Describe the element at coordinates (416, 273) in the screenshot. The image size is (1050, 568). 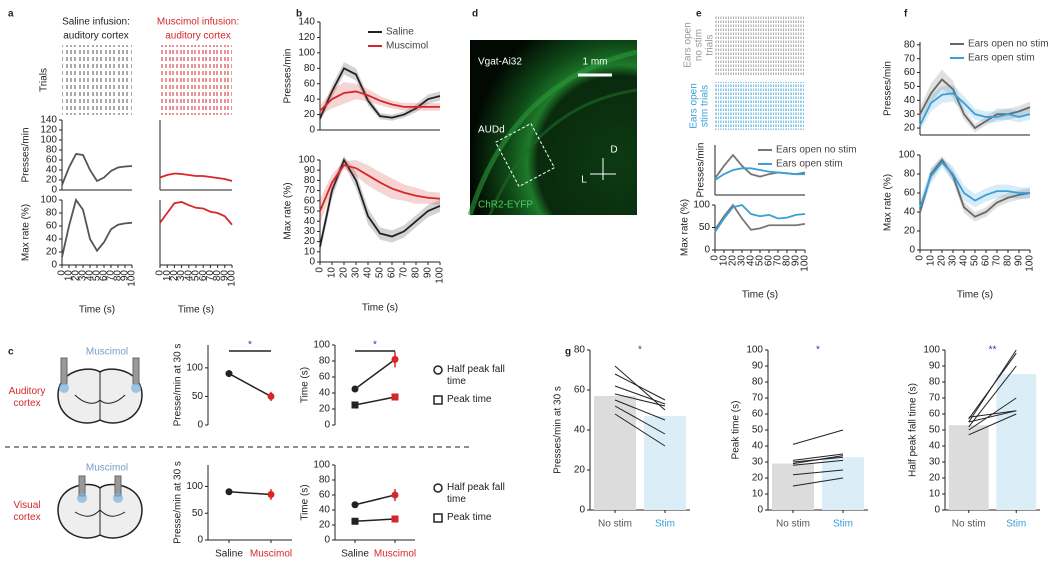
I see `x-tick-label: 80` at that location.